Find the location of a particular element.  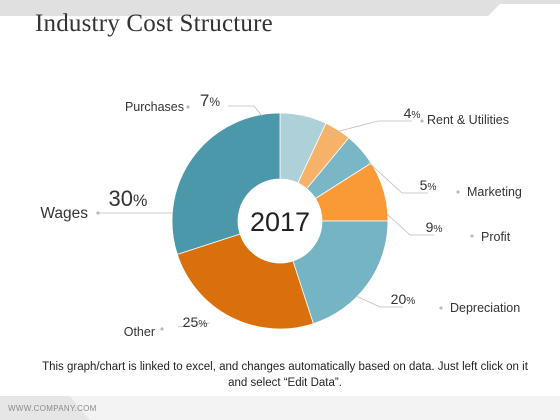

label-dot-marketing is located at coordinates (458, 192).